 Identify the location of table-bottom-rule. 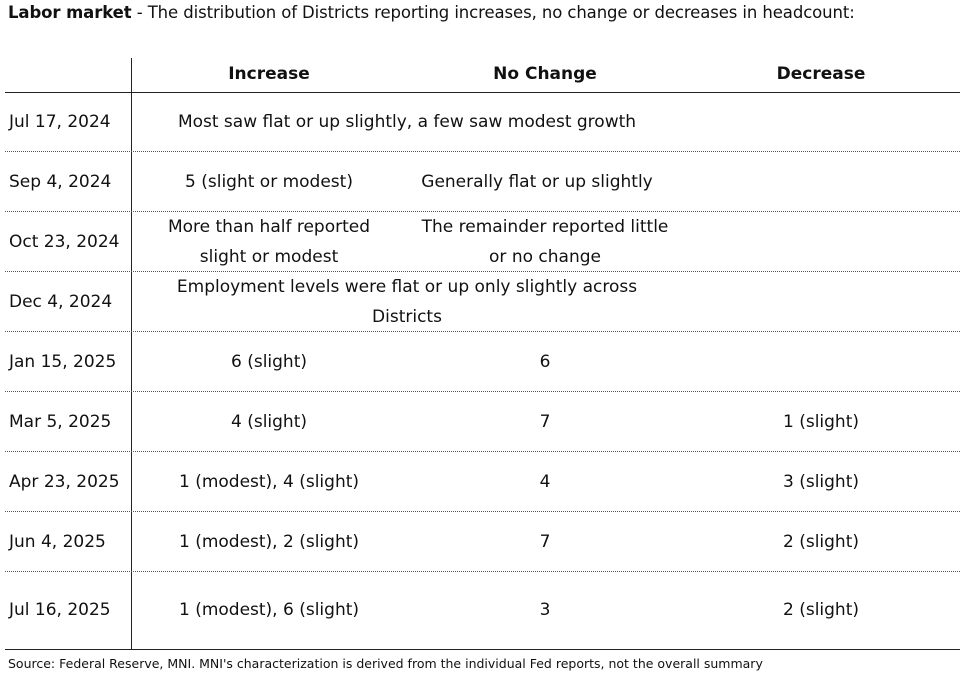
(482, 649).